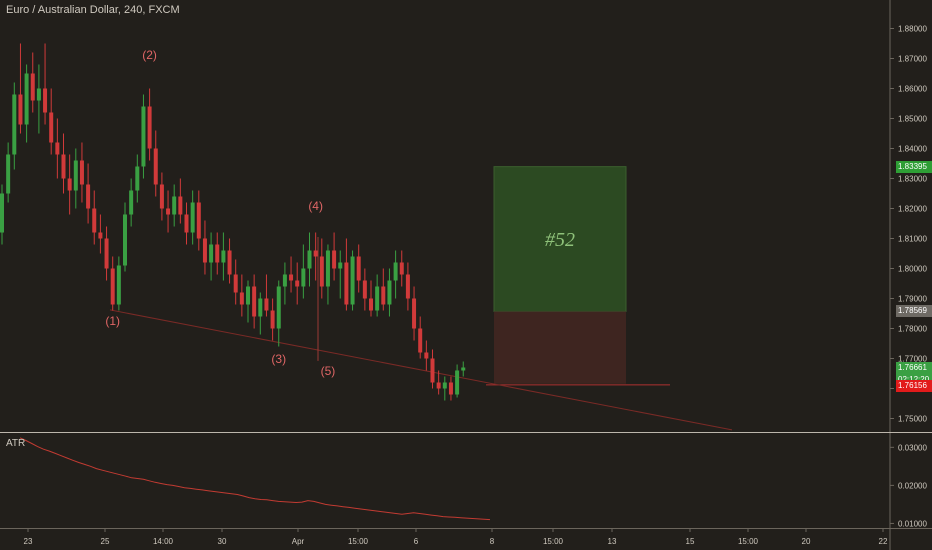 The height and width of the screenshot is (550, 932). What do you see at coordinates (105, 541) in the screenshot?
I see `time-tick-label: 25` at bounding box center [105, 541].